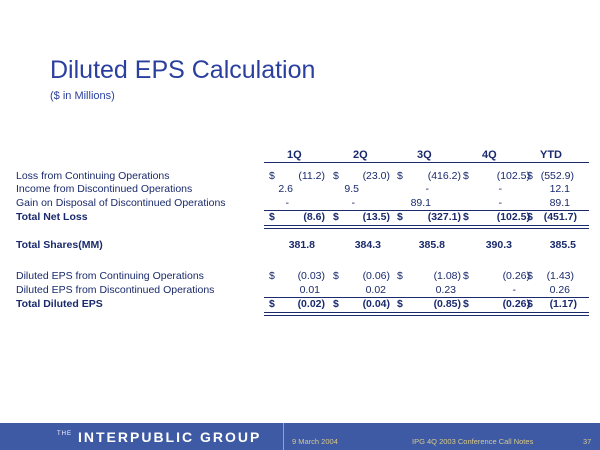 The width and height of the screenshot is (600, 450). What do you see at coordinates (311, 304) in the screenshot?
I see `value-1q: (0.02)` at bounding box center [311, 304].